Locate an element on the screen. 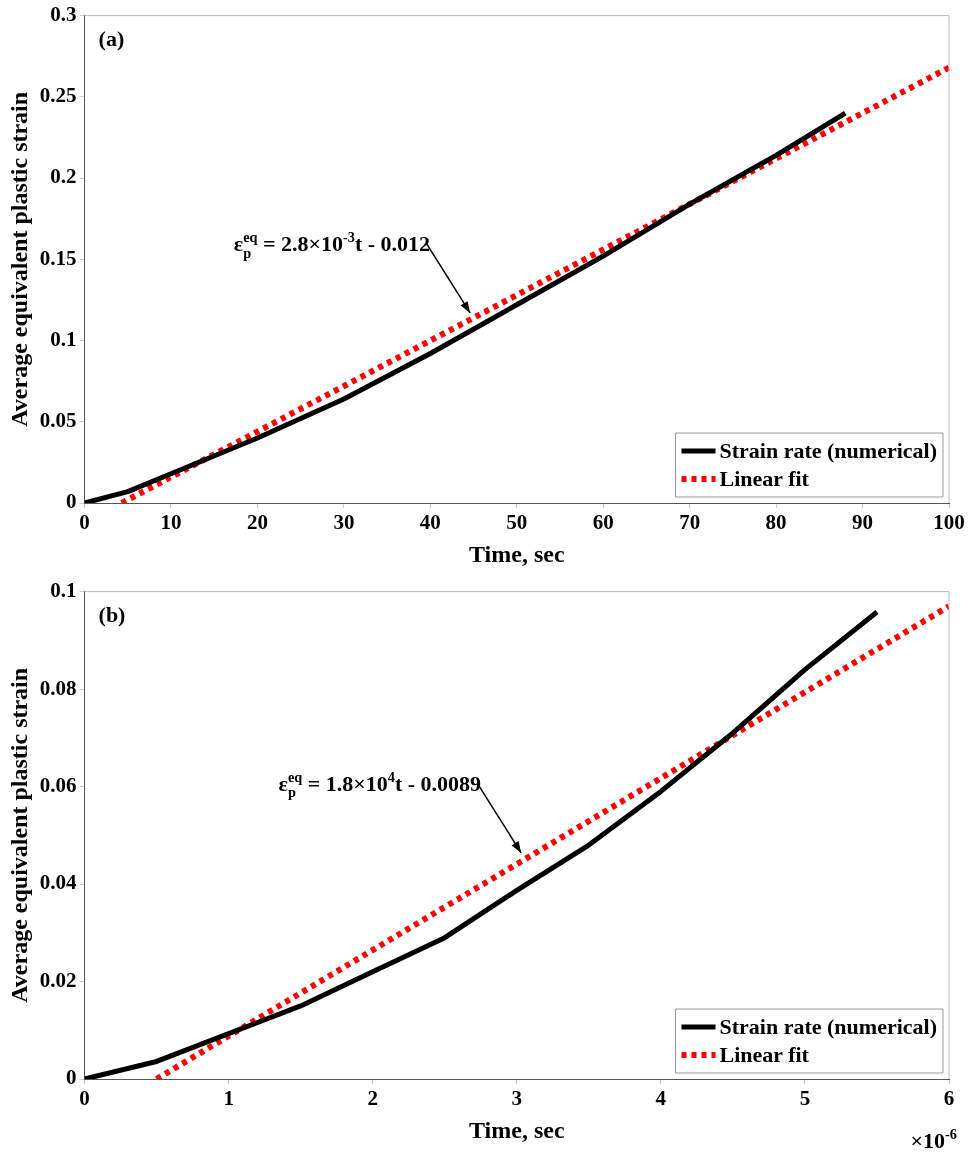  y-tick-label: 0.15 is located at coordinates (58, 257).